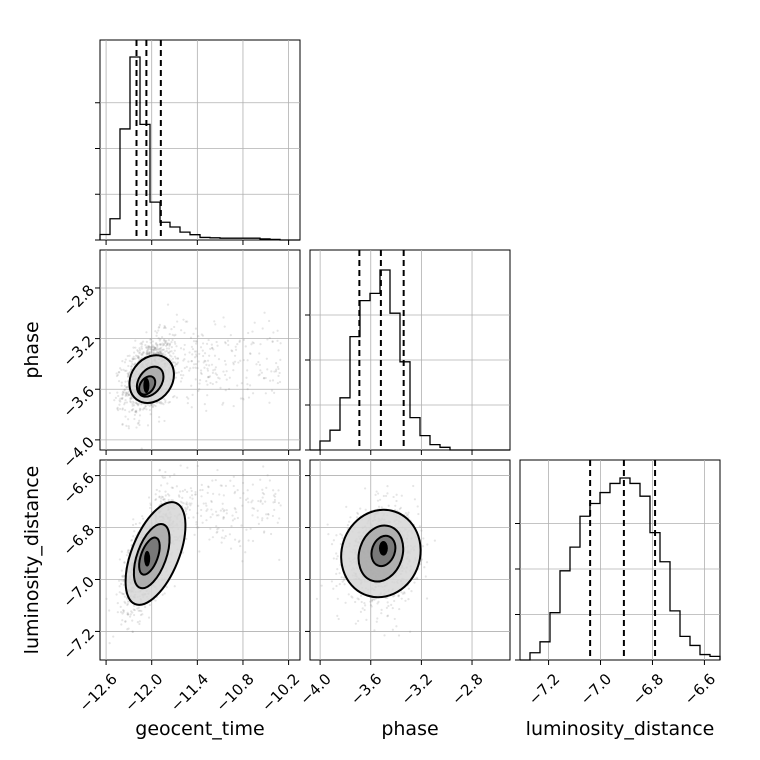 The image size is (760, 760). Describe the element at coordinates (193, 554) in the screenshot. I see `joint-plot-area` at that location.